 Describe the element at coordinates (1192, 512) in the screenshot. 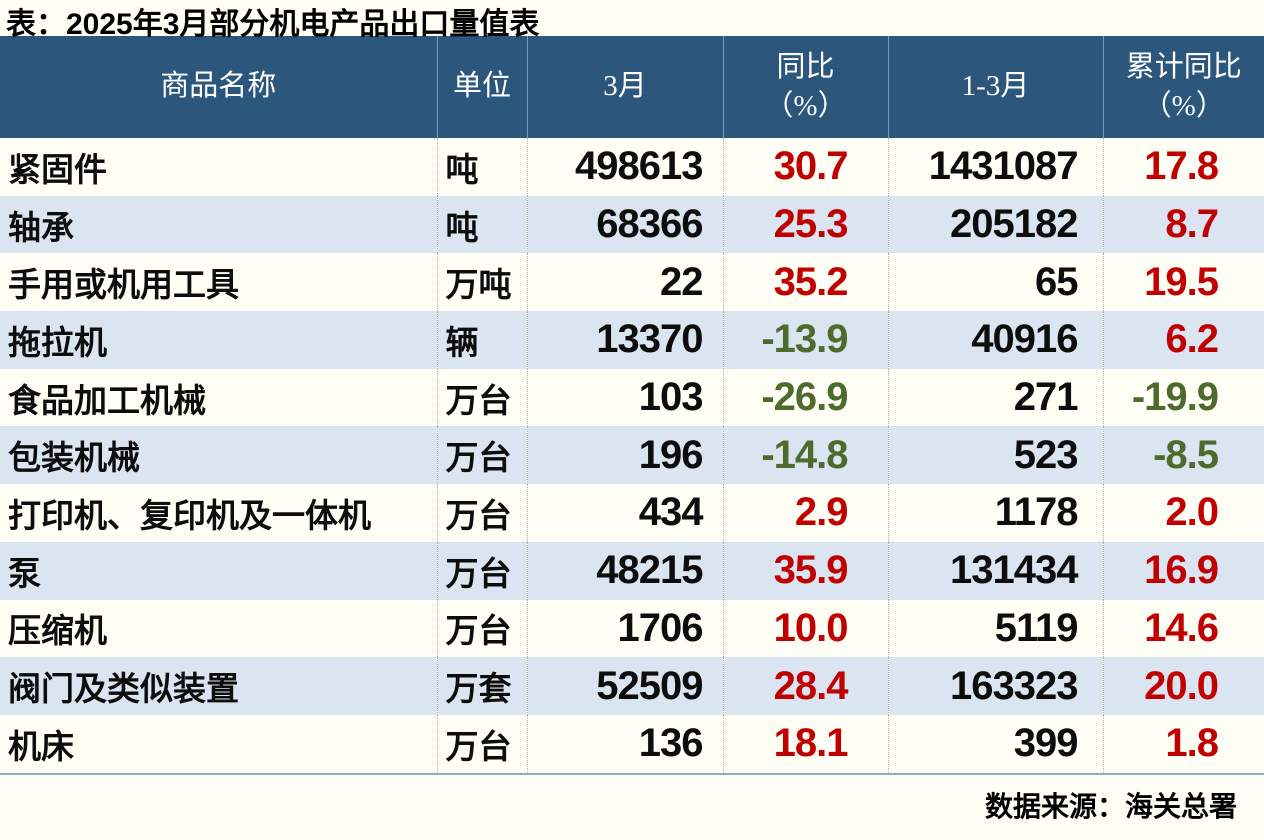

I see `cum-yoy-value-cell: 2.0` at that location.